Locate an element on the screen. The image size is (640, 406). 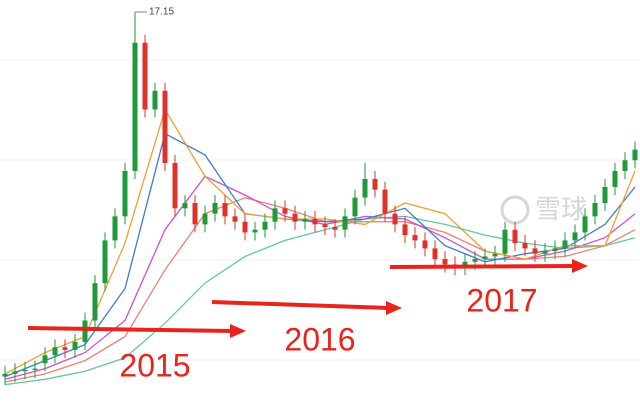
watermark: 雪球 is located at coordinates (543, 209).